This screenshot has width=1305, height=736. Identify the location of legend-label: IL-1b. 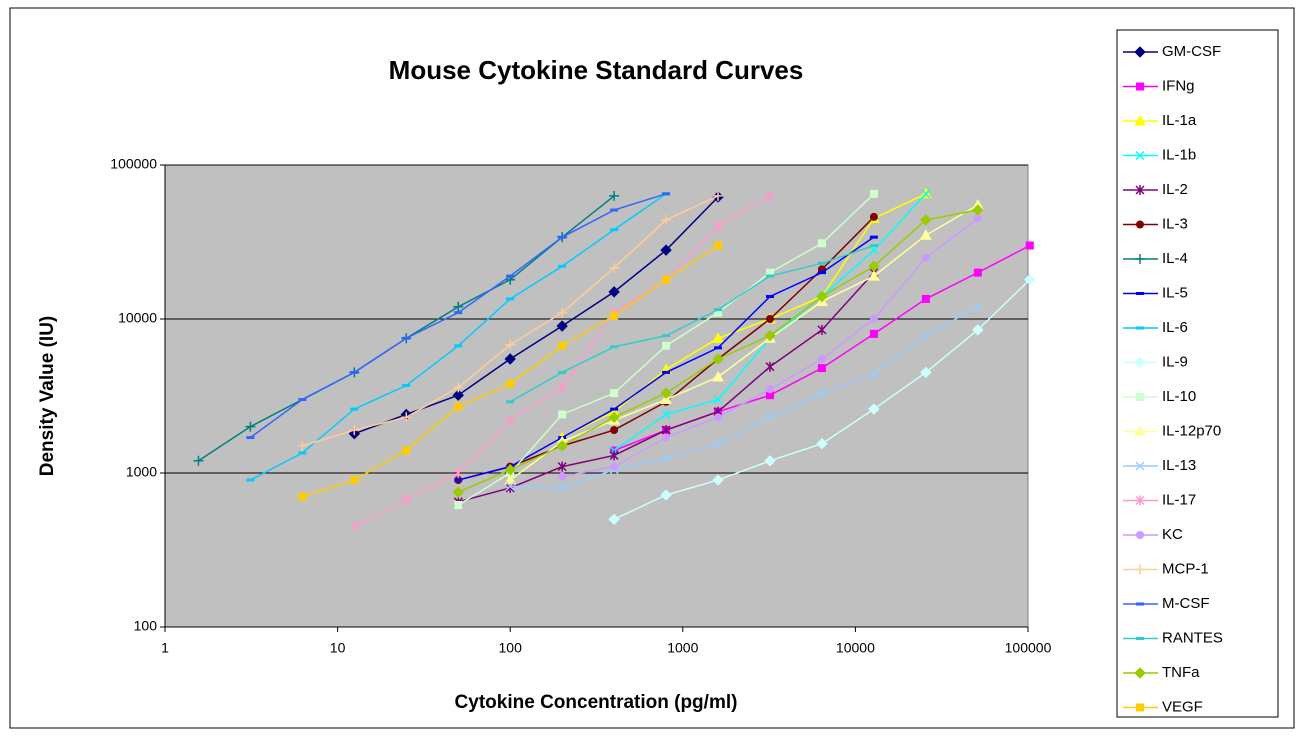
(1179, 154).